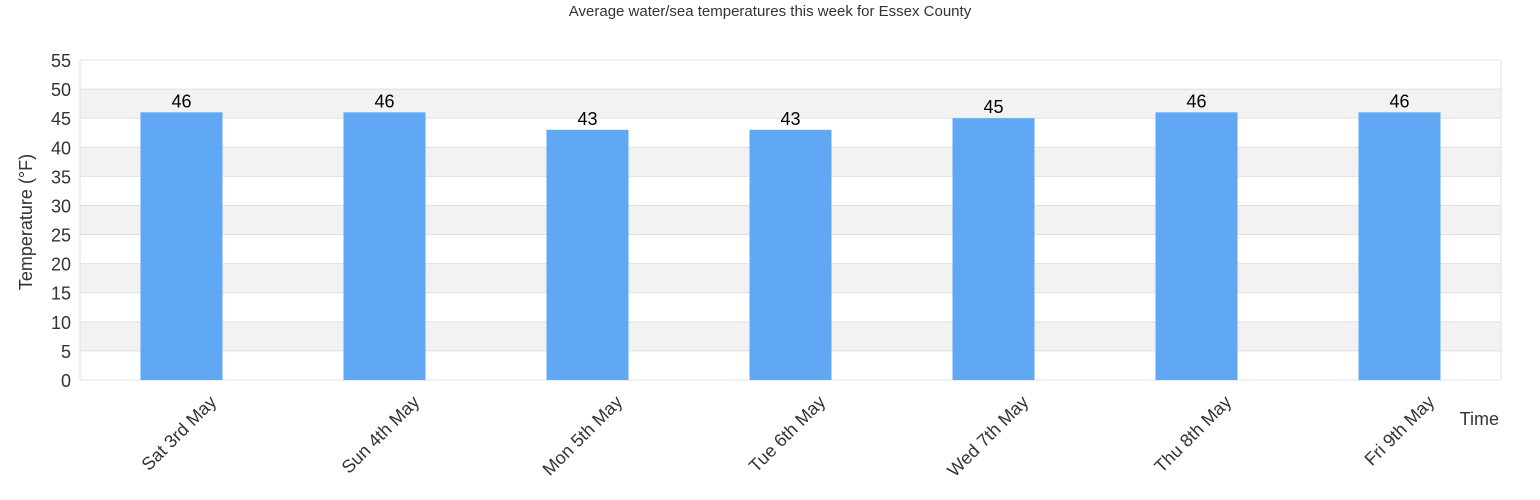  Describe the element at coordinates (993, 107) in the screenshot. I see `data-label: 45` at that location.